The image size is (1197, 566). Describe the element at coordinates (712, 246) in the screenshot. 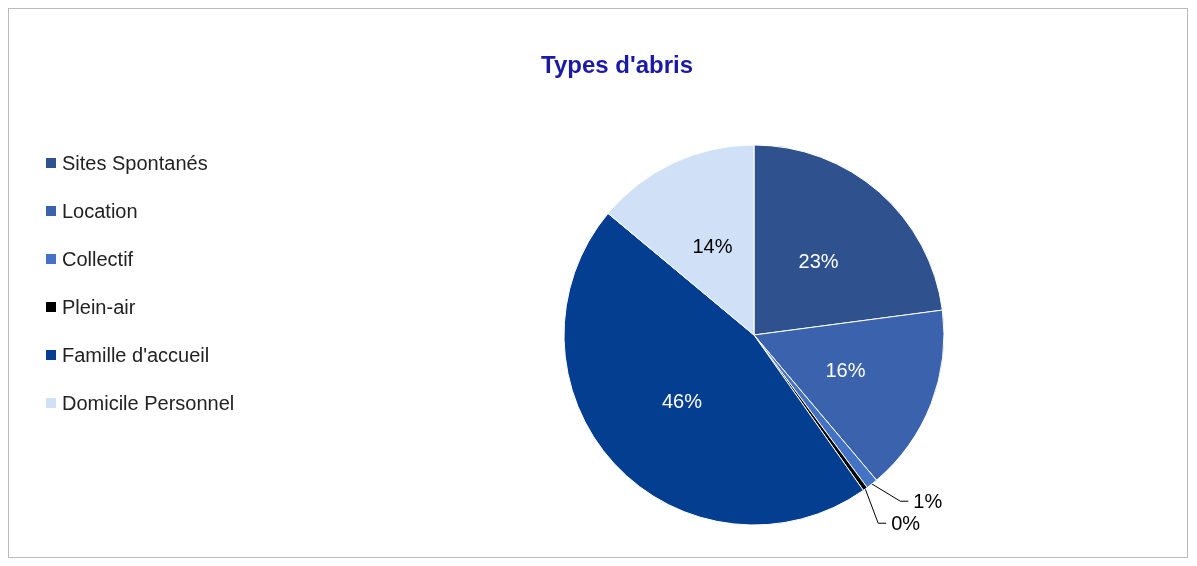

I see `data-label: 14%` at that location.